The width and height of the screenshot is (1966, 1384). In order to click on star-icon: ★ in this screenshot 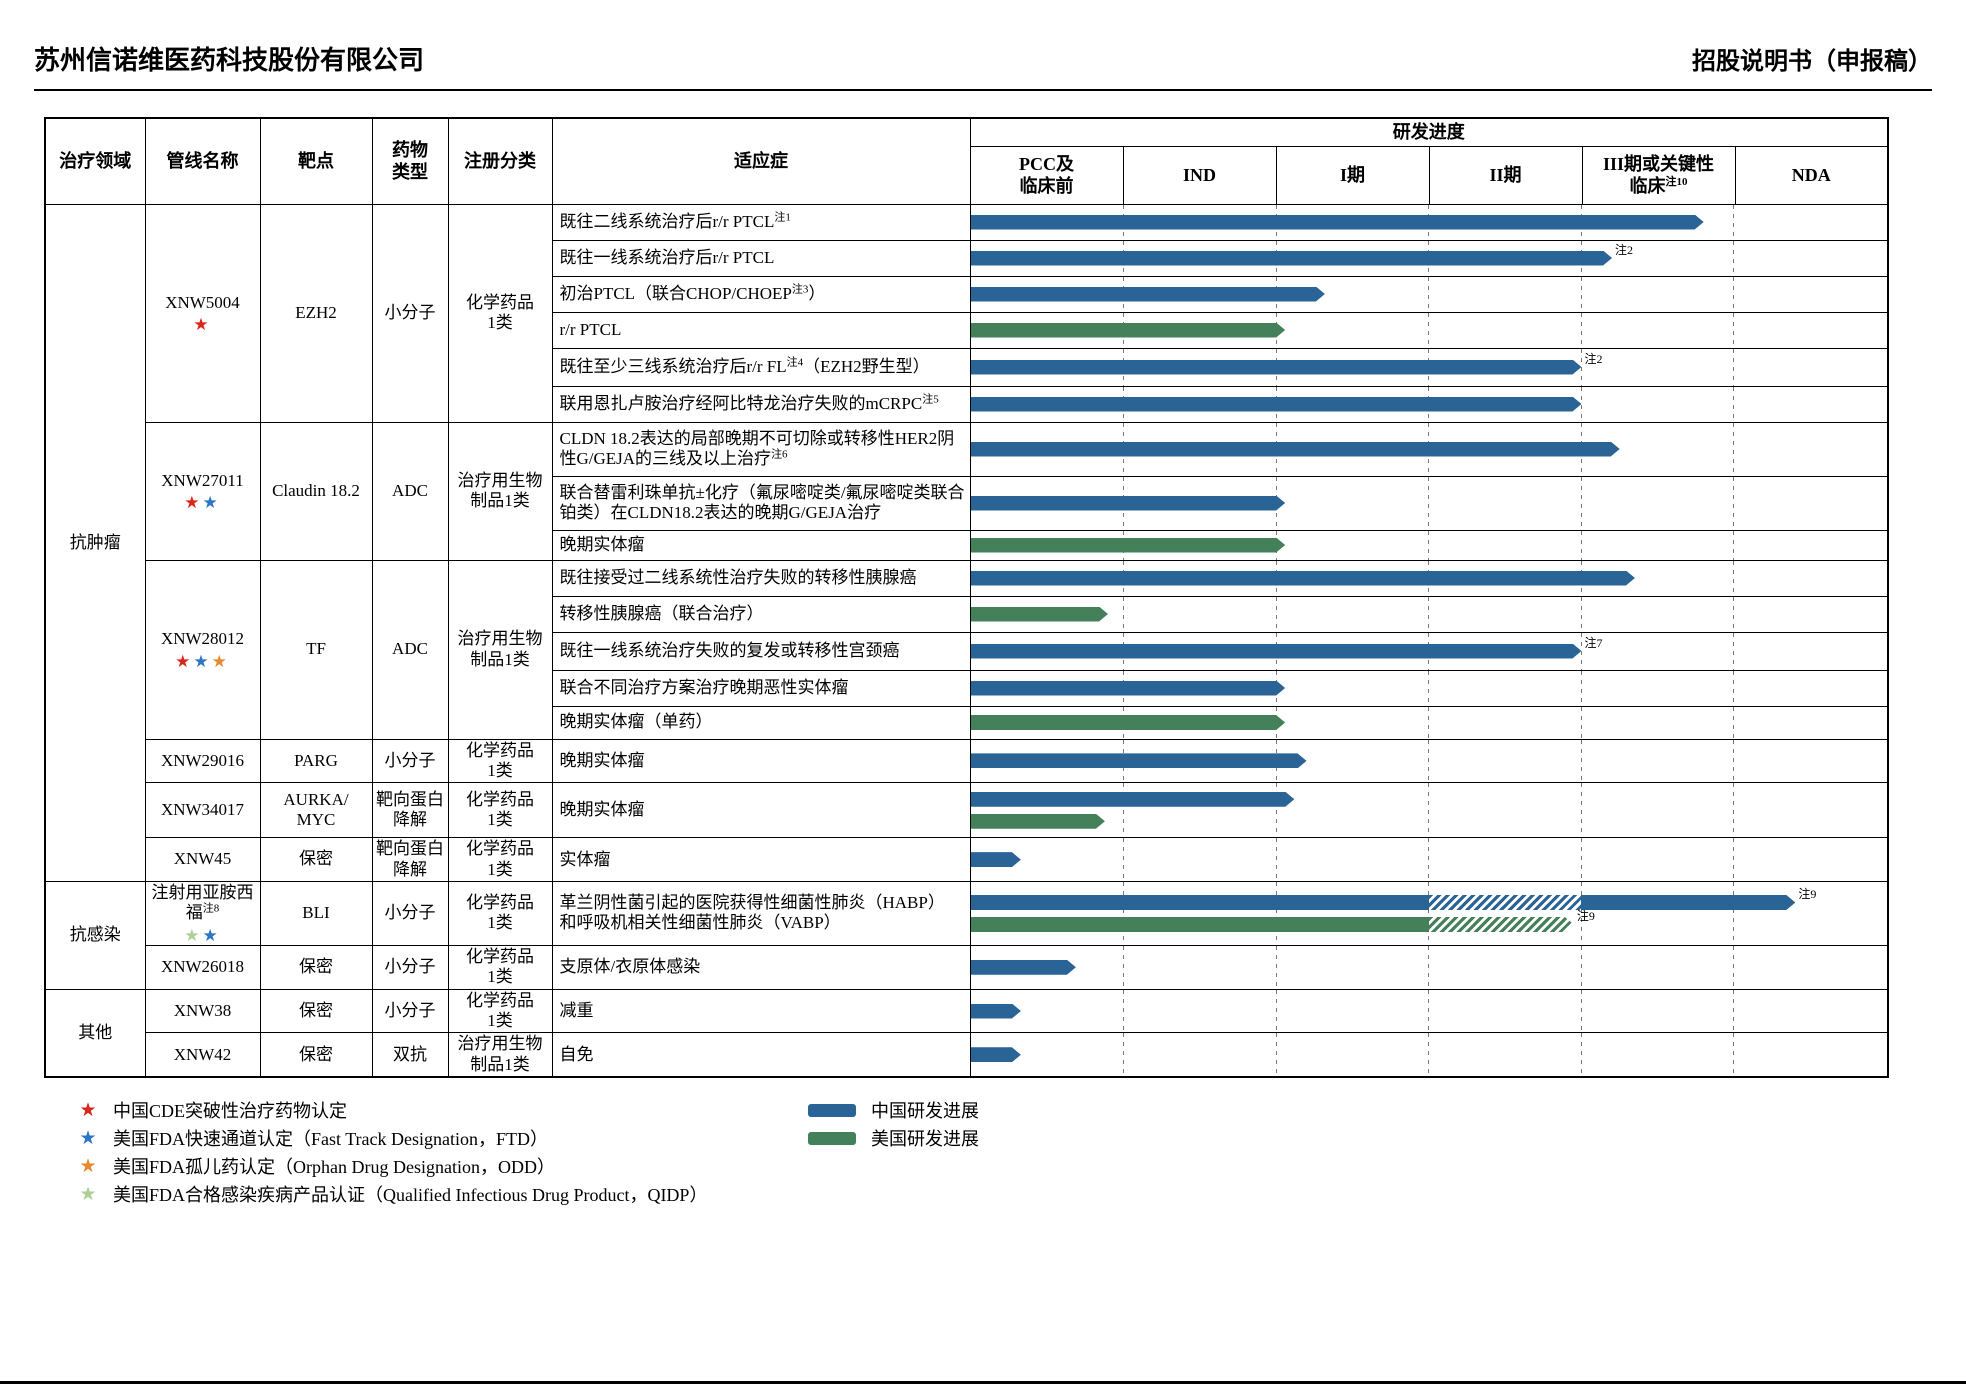, I will do `click(88, 1138)`.